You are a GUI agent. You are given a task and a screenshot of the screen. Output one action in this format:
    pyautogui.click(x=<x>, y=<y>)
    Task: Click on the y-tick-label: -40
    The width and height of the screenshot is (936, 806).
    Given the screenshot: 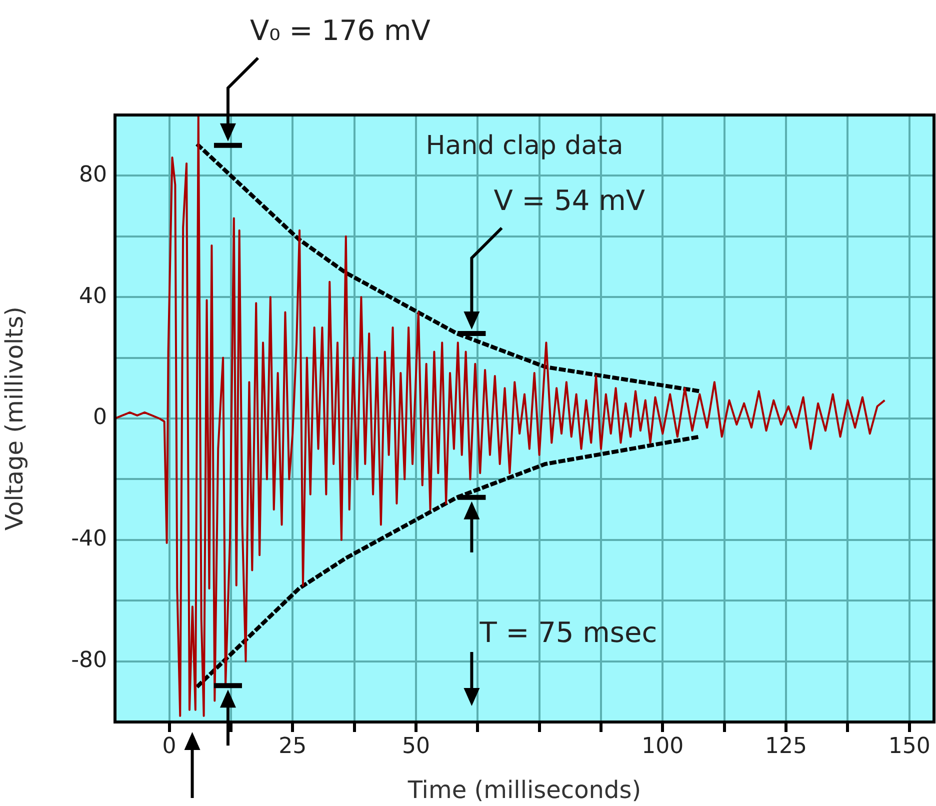 What is the action you would take?
    pyautogui.click(x=89, y=539)
    